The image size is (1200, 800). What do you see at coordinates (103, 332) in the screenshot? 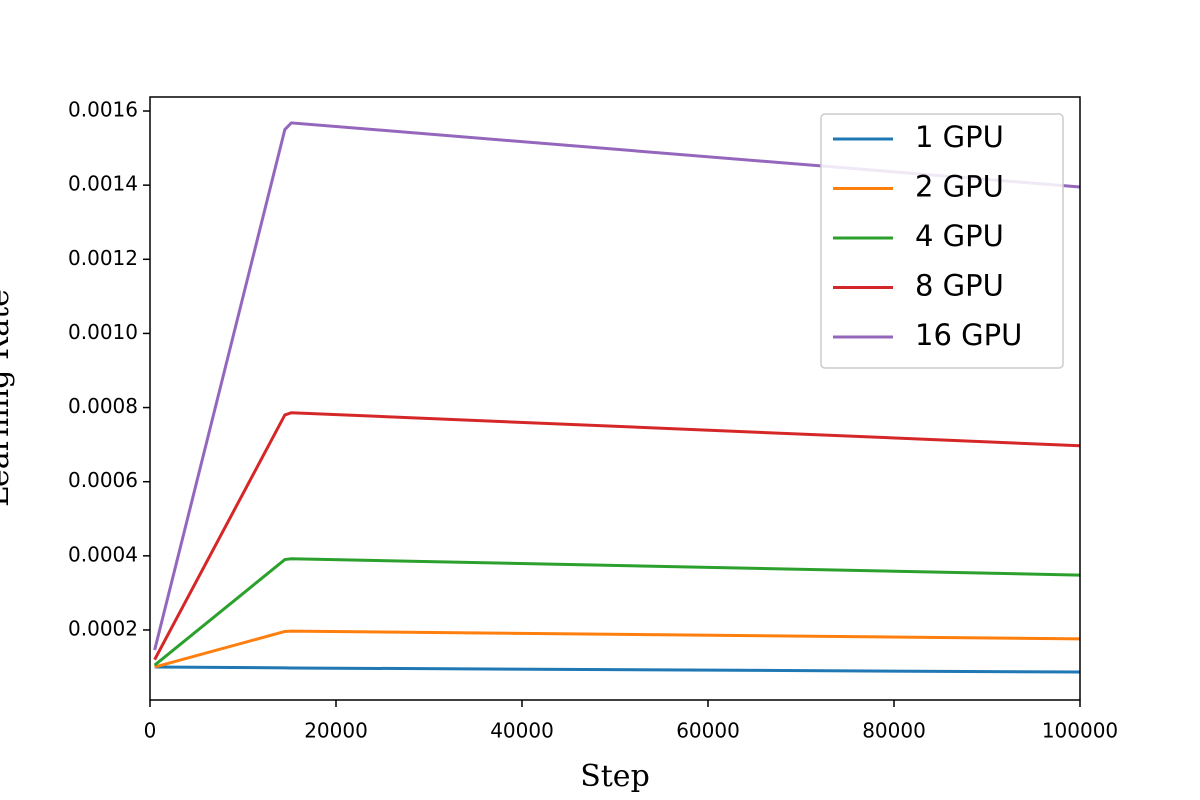
I see `y-tick-label: 0.0010` at bounding box center [103, 332].